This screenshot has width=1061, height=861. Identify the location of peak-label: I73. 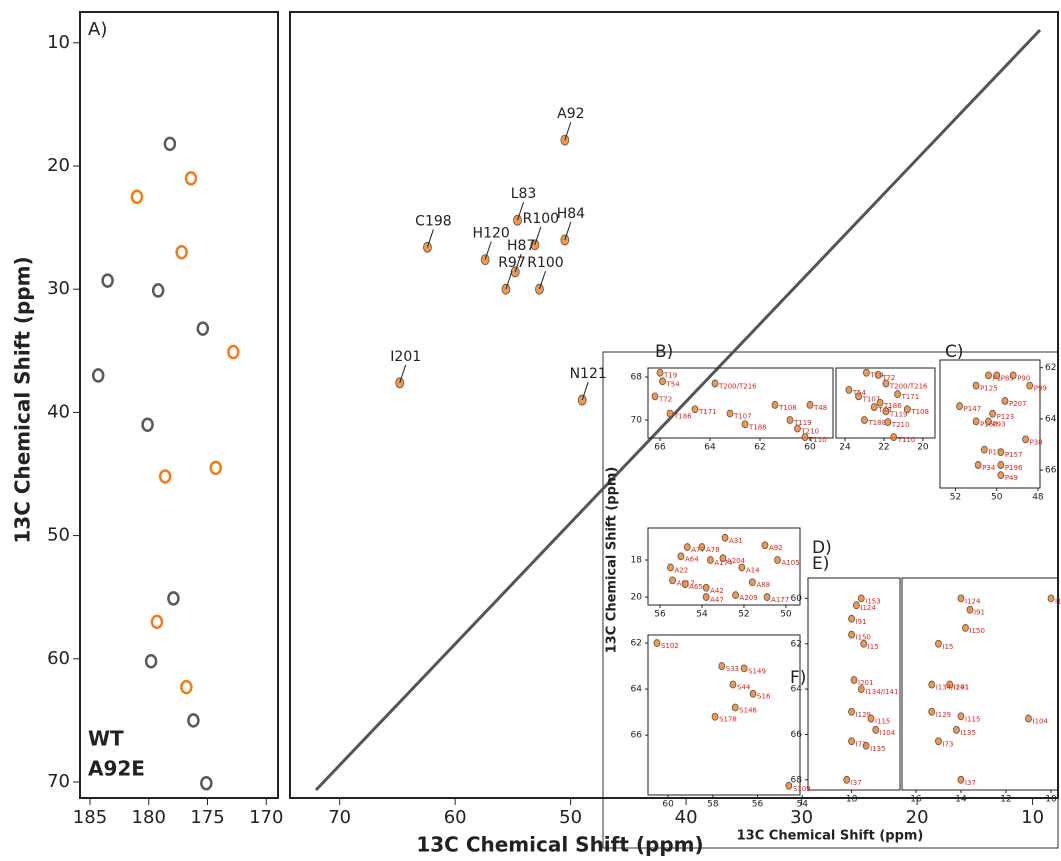
(861, 744).